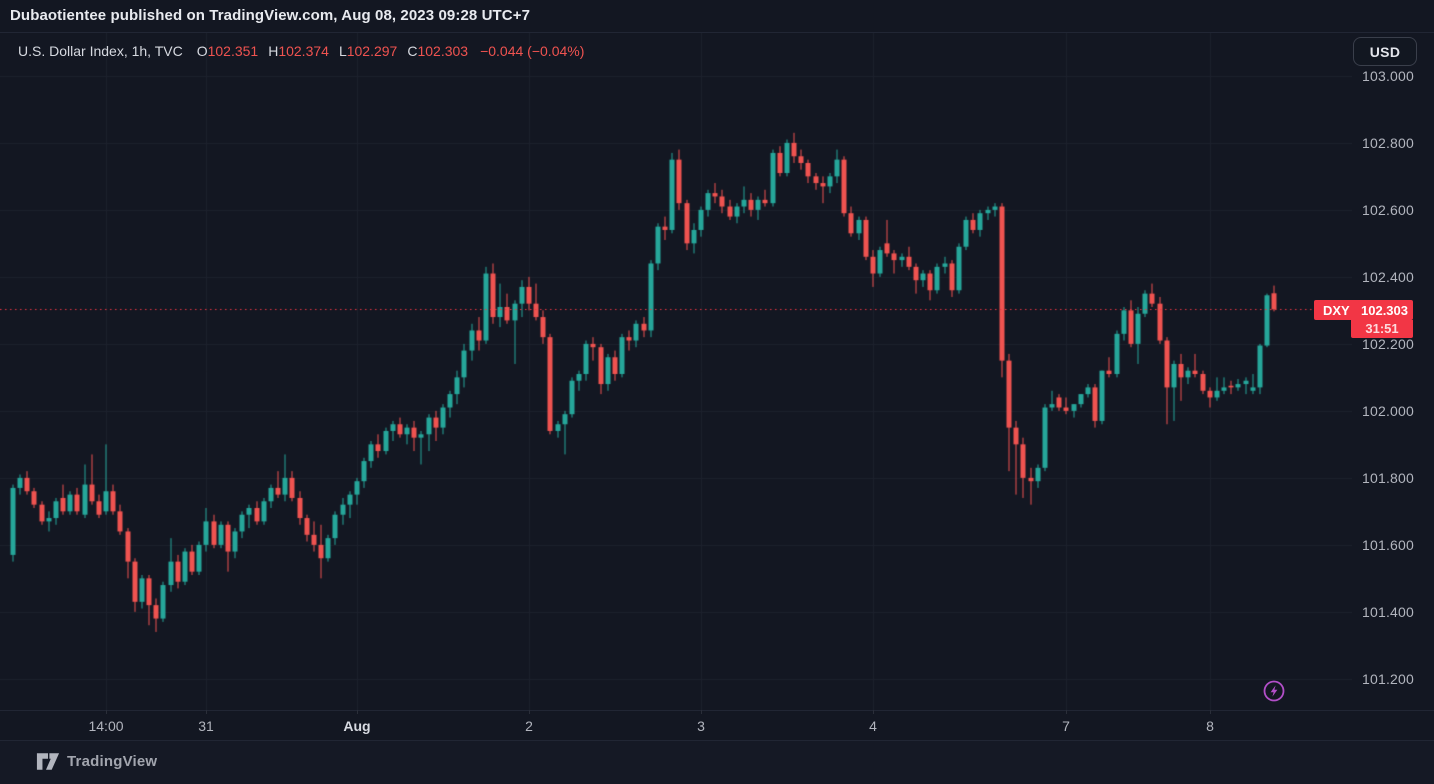  I want to click on price-axis-label: 102.400, so click(1387, 276).